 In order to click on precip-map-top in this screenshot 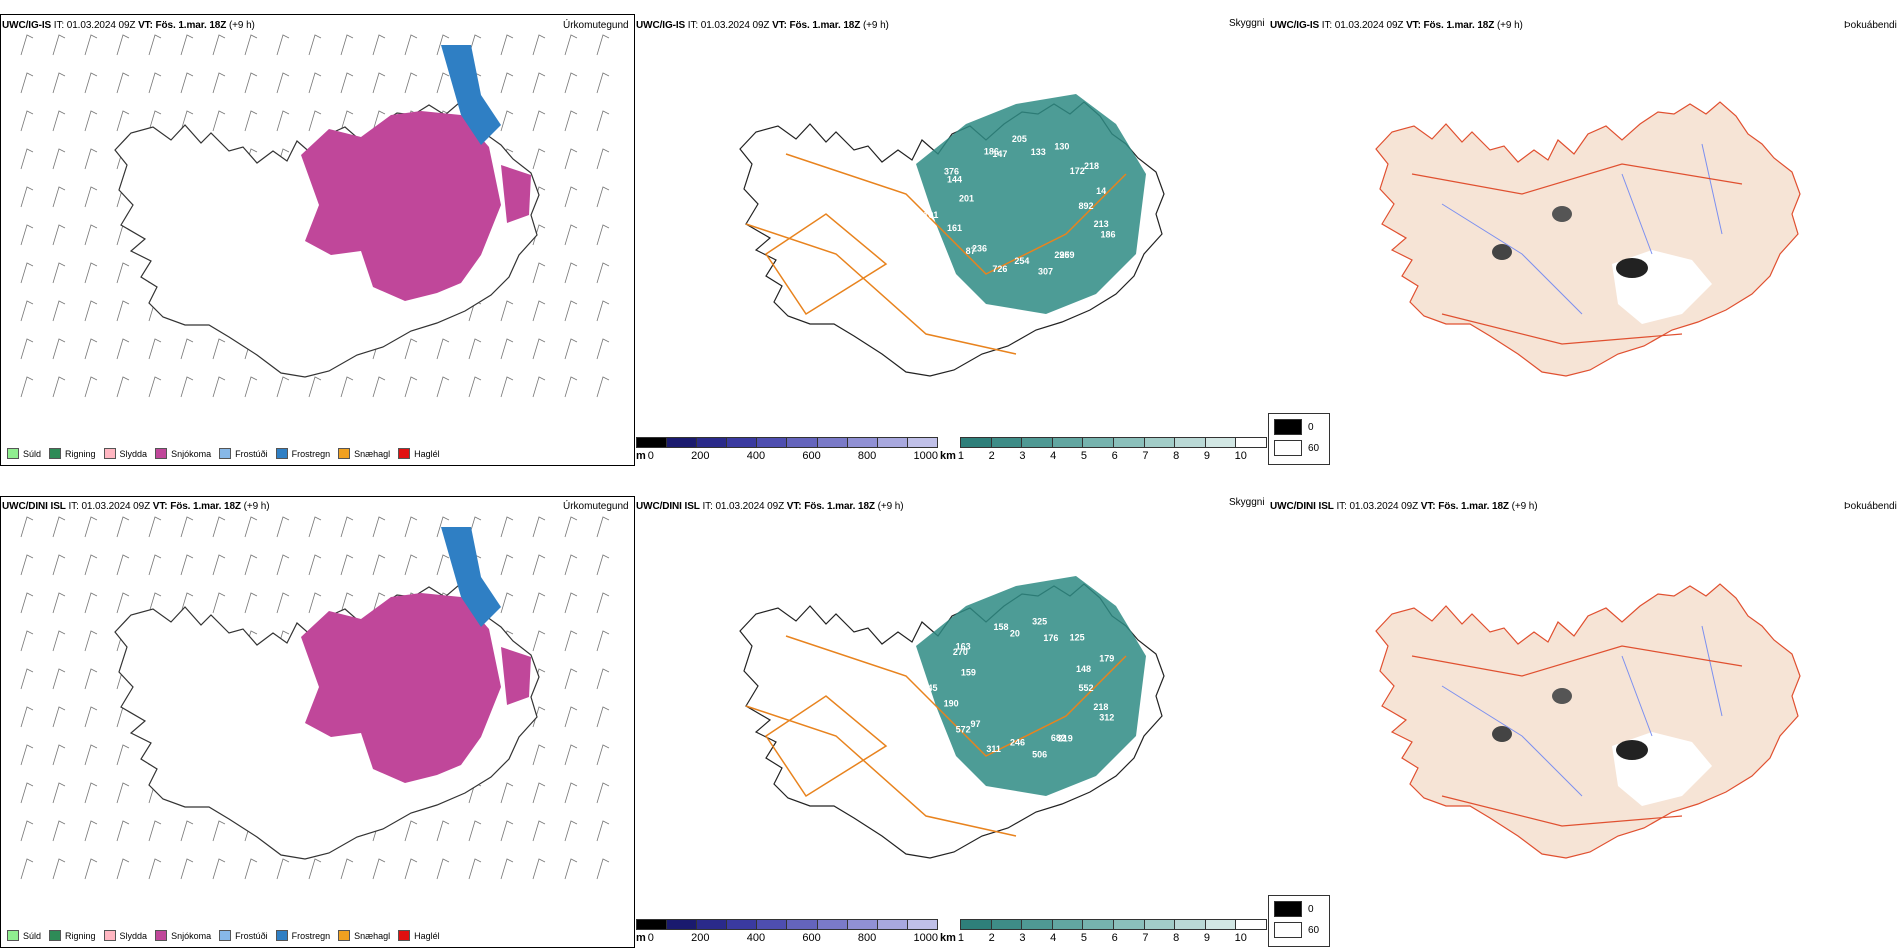, I will do `click(315, 216)`.